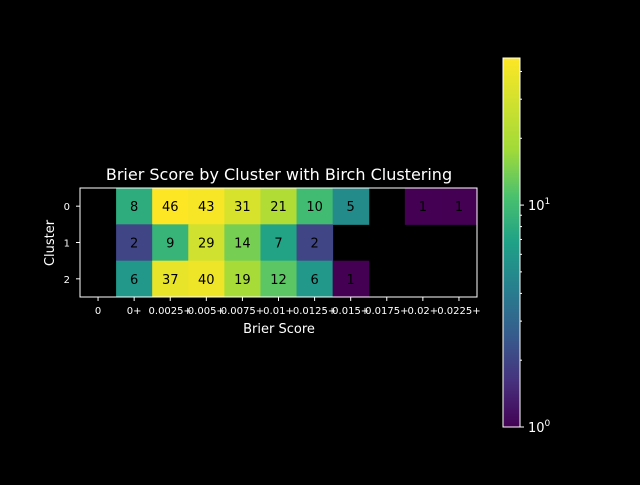 The height and width of the screenshot is (485, 640). I want to click on cell-value-label: 40, so click(206, 280).